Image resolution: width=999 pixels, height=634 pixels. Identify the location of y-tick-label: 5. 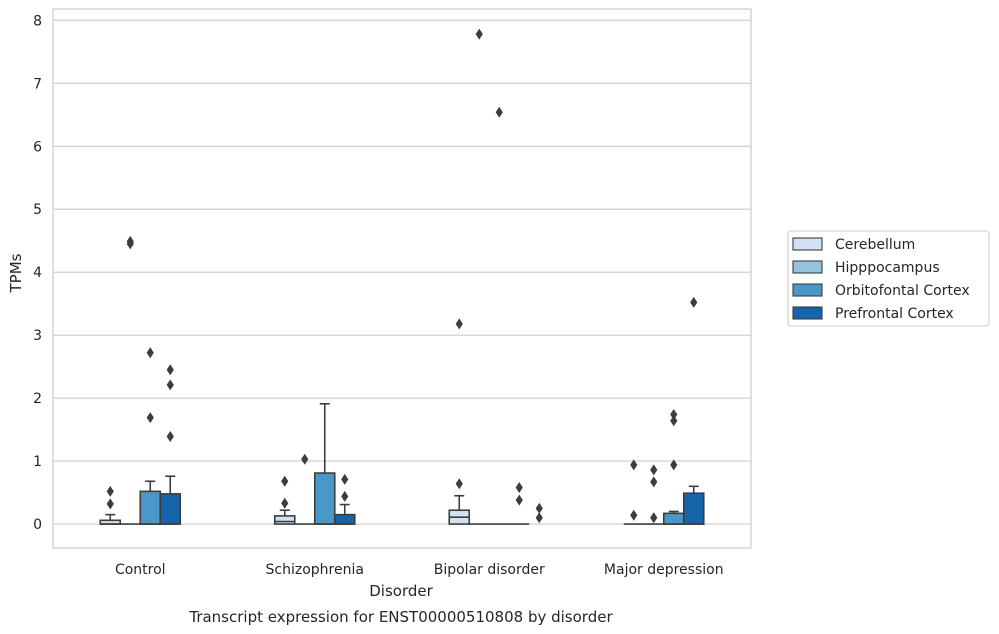
(37, 210).